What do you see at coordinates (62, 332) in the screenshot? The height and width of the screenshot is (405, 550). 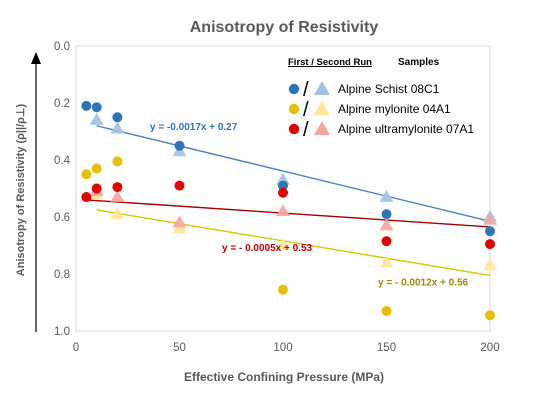 I see `y-tick-label: 1.0` at bounding box center [62, 332].